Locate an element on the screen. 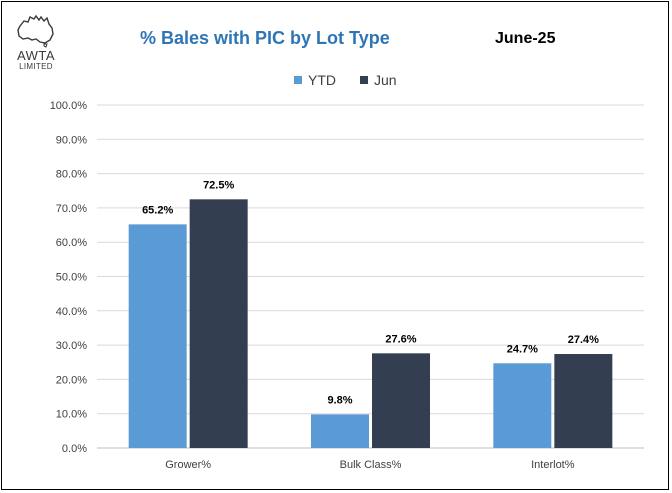 The width and height of the screenshot is (672, 493). data-label: 9.8% is located at coordinates (339, 400).